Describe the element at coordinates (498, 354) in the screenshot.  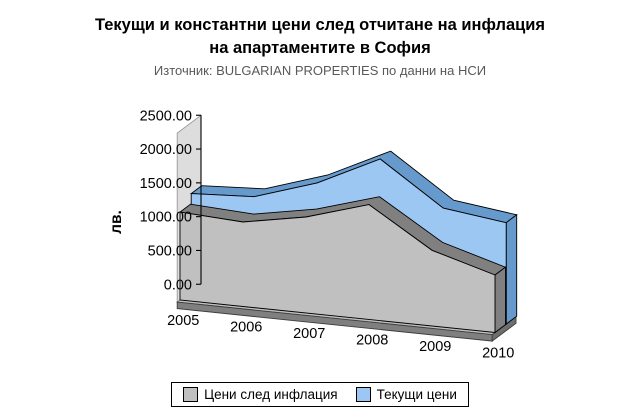
I see `x-tick-label: 2010` at that location.